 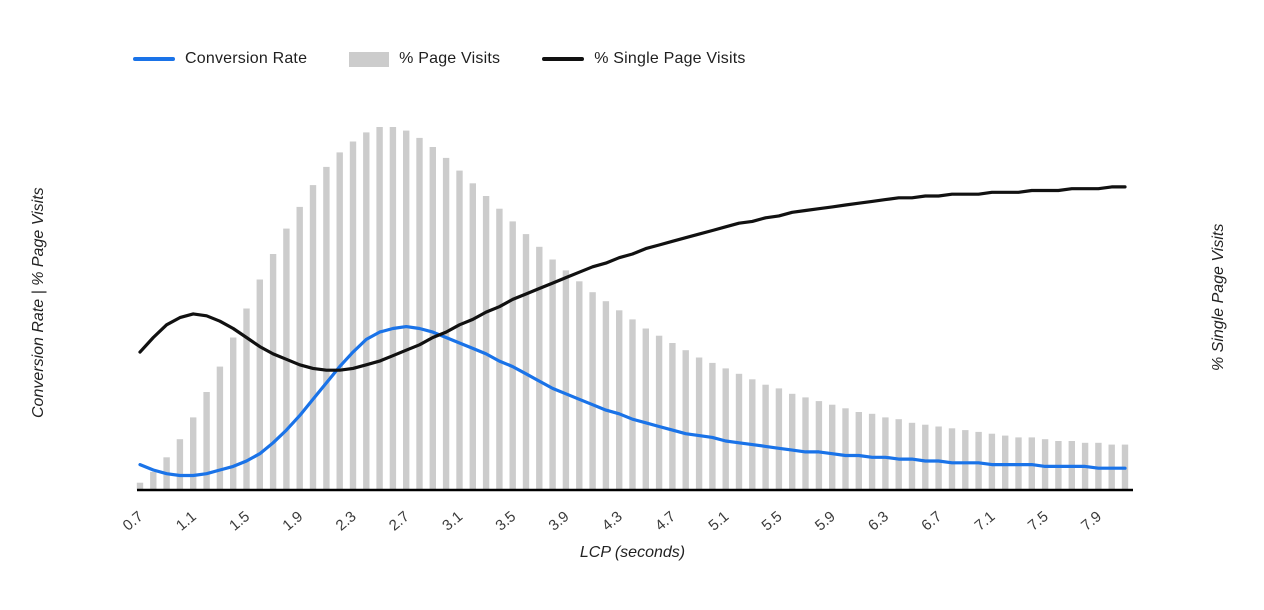 What do you see at coordinates (450, 58) in the screenshot?
I see `legend-label: % Page Visits` at bounding box center [450, 58].